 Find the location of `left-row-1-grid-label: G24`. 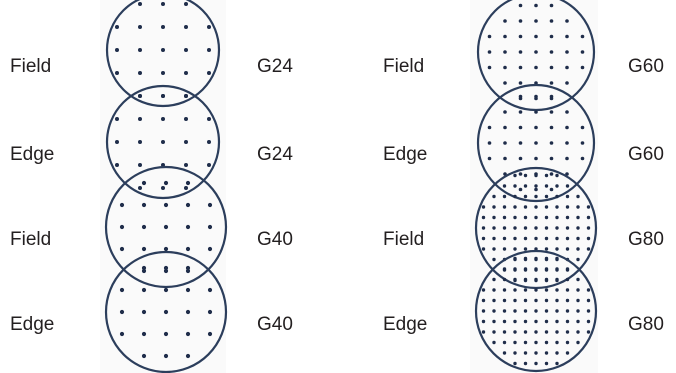

left-row-1-grid-label: G24 is located at coordinates (275, 66).